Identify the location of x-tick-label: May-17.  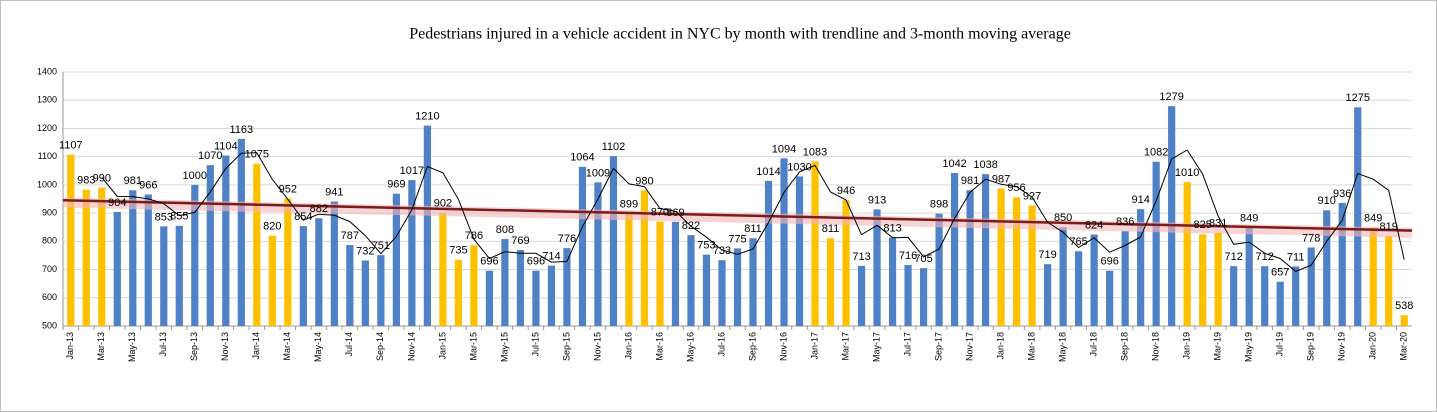
(876, 347).